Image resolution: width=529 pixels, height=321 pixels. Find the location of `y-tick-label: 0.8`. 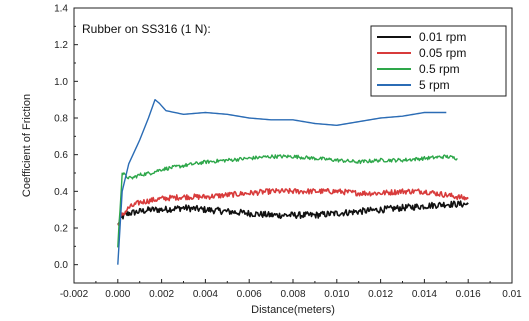

y-tick-label: 0.8 is located at coordinates (61, 119).